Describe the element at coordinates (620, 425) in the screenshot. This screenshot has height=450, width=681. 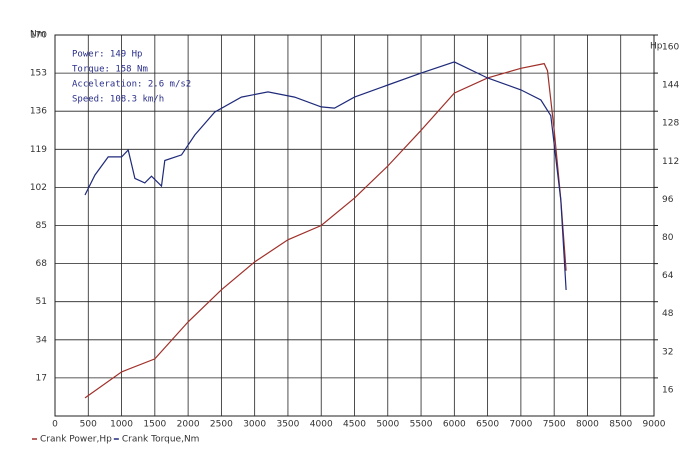
I see `x-tick-label: 8500` at that location.